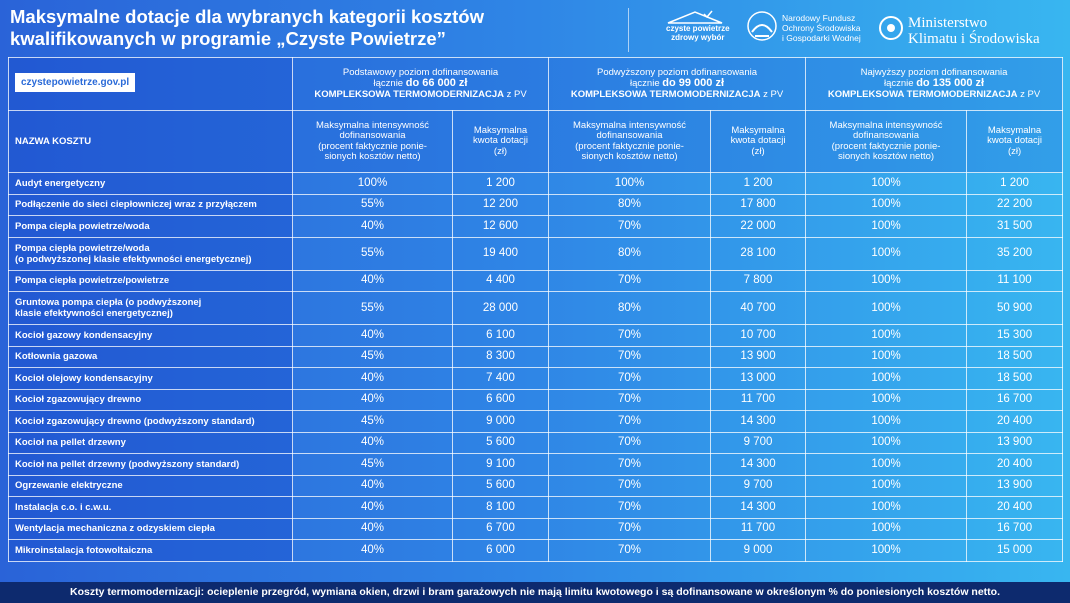 The height and width of the screenshot is (603, 1070). Describe the element at coordinates (630, 204) in the screenshot. I see `value-cell: 80%` at that location.